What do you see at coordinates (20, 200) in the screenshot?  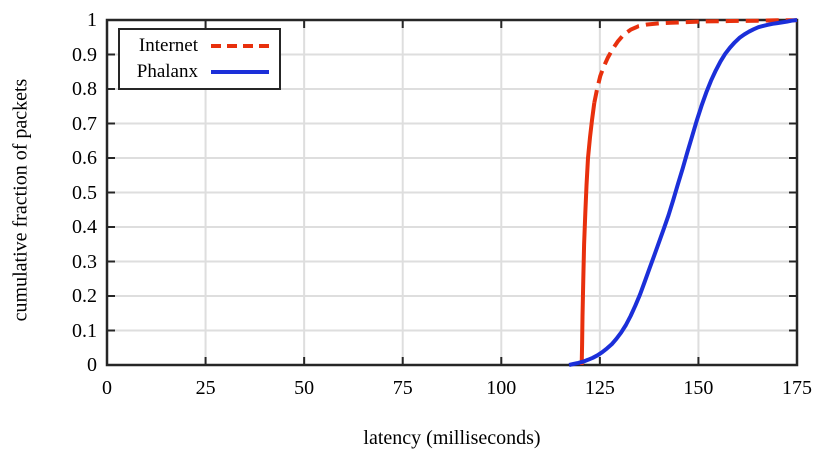 I see `y-axis-label: cumulative fraction of packets` at bounding box center [20, 200].